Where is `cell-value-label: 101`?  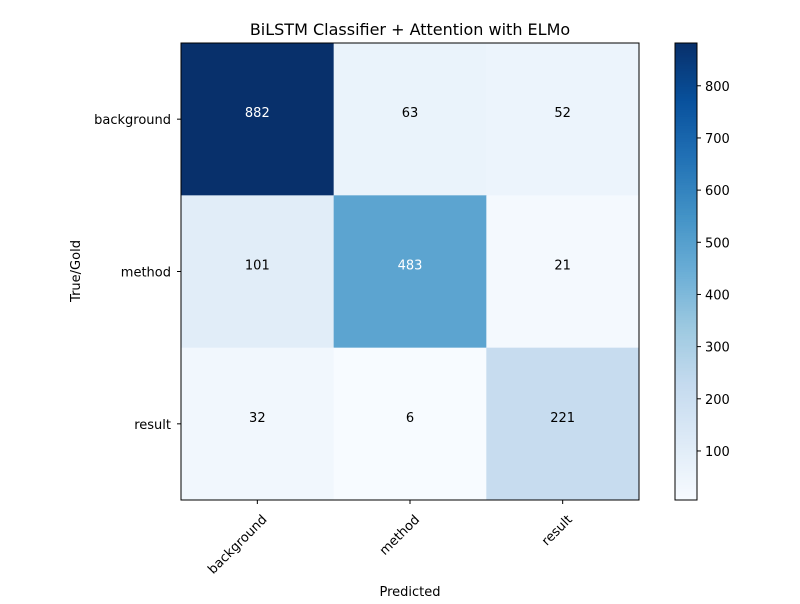
cell-value-label: 101 is located at coordinates (257, 266).